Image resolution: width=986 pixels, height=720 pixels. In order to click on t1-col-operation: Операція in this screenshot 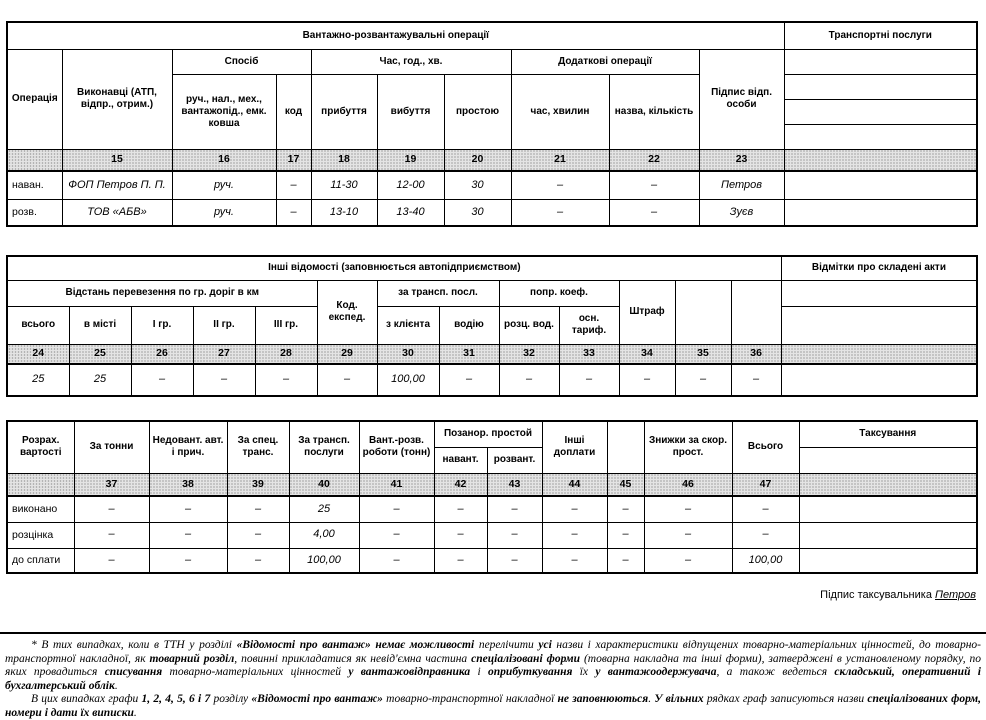, I will do `click(34, 99)`.